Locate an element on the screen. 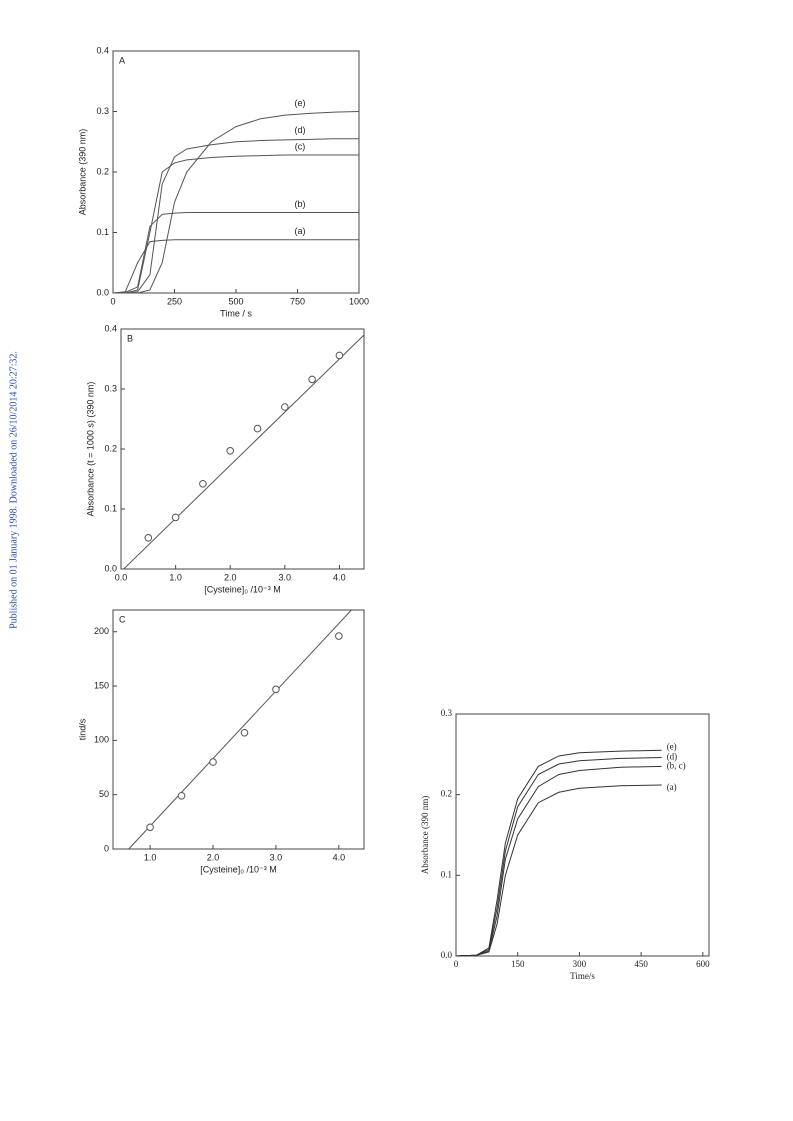 Image resolution: width=793 pixels, height=1121 pixels. x-axis-label: Time / s is located at coordinates (236, 313).